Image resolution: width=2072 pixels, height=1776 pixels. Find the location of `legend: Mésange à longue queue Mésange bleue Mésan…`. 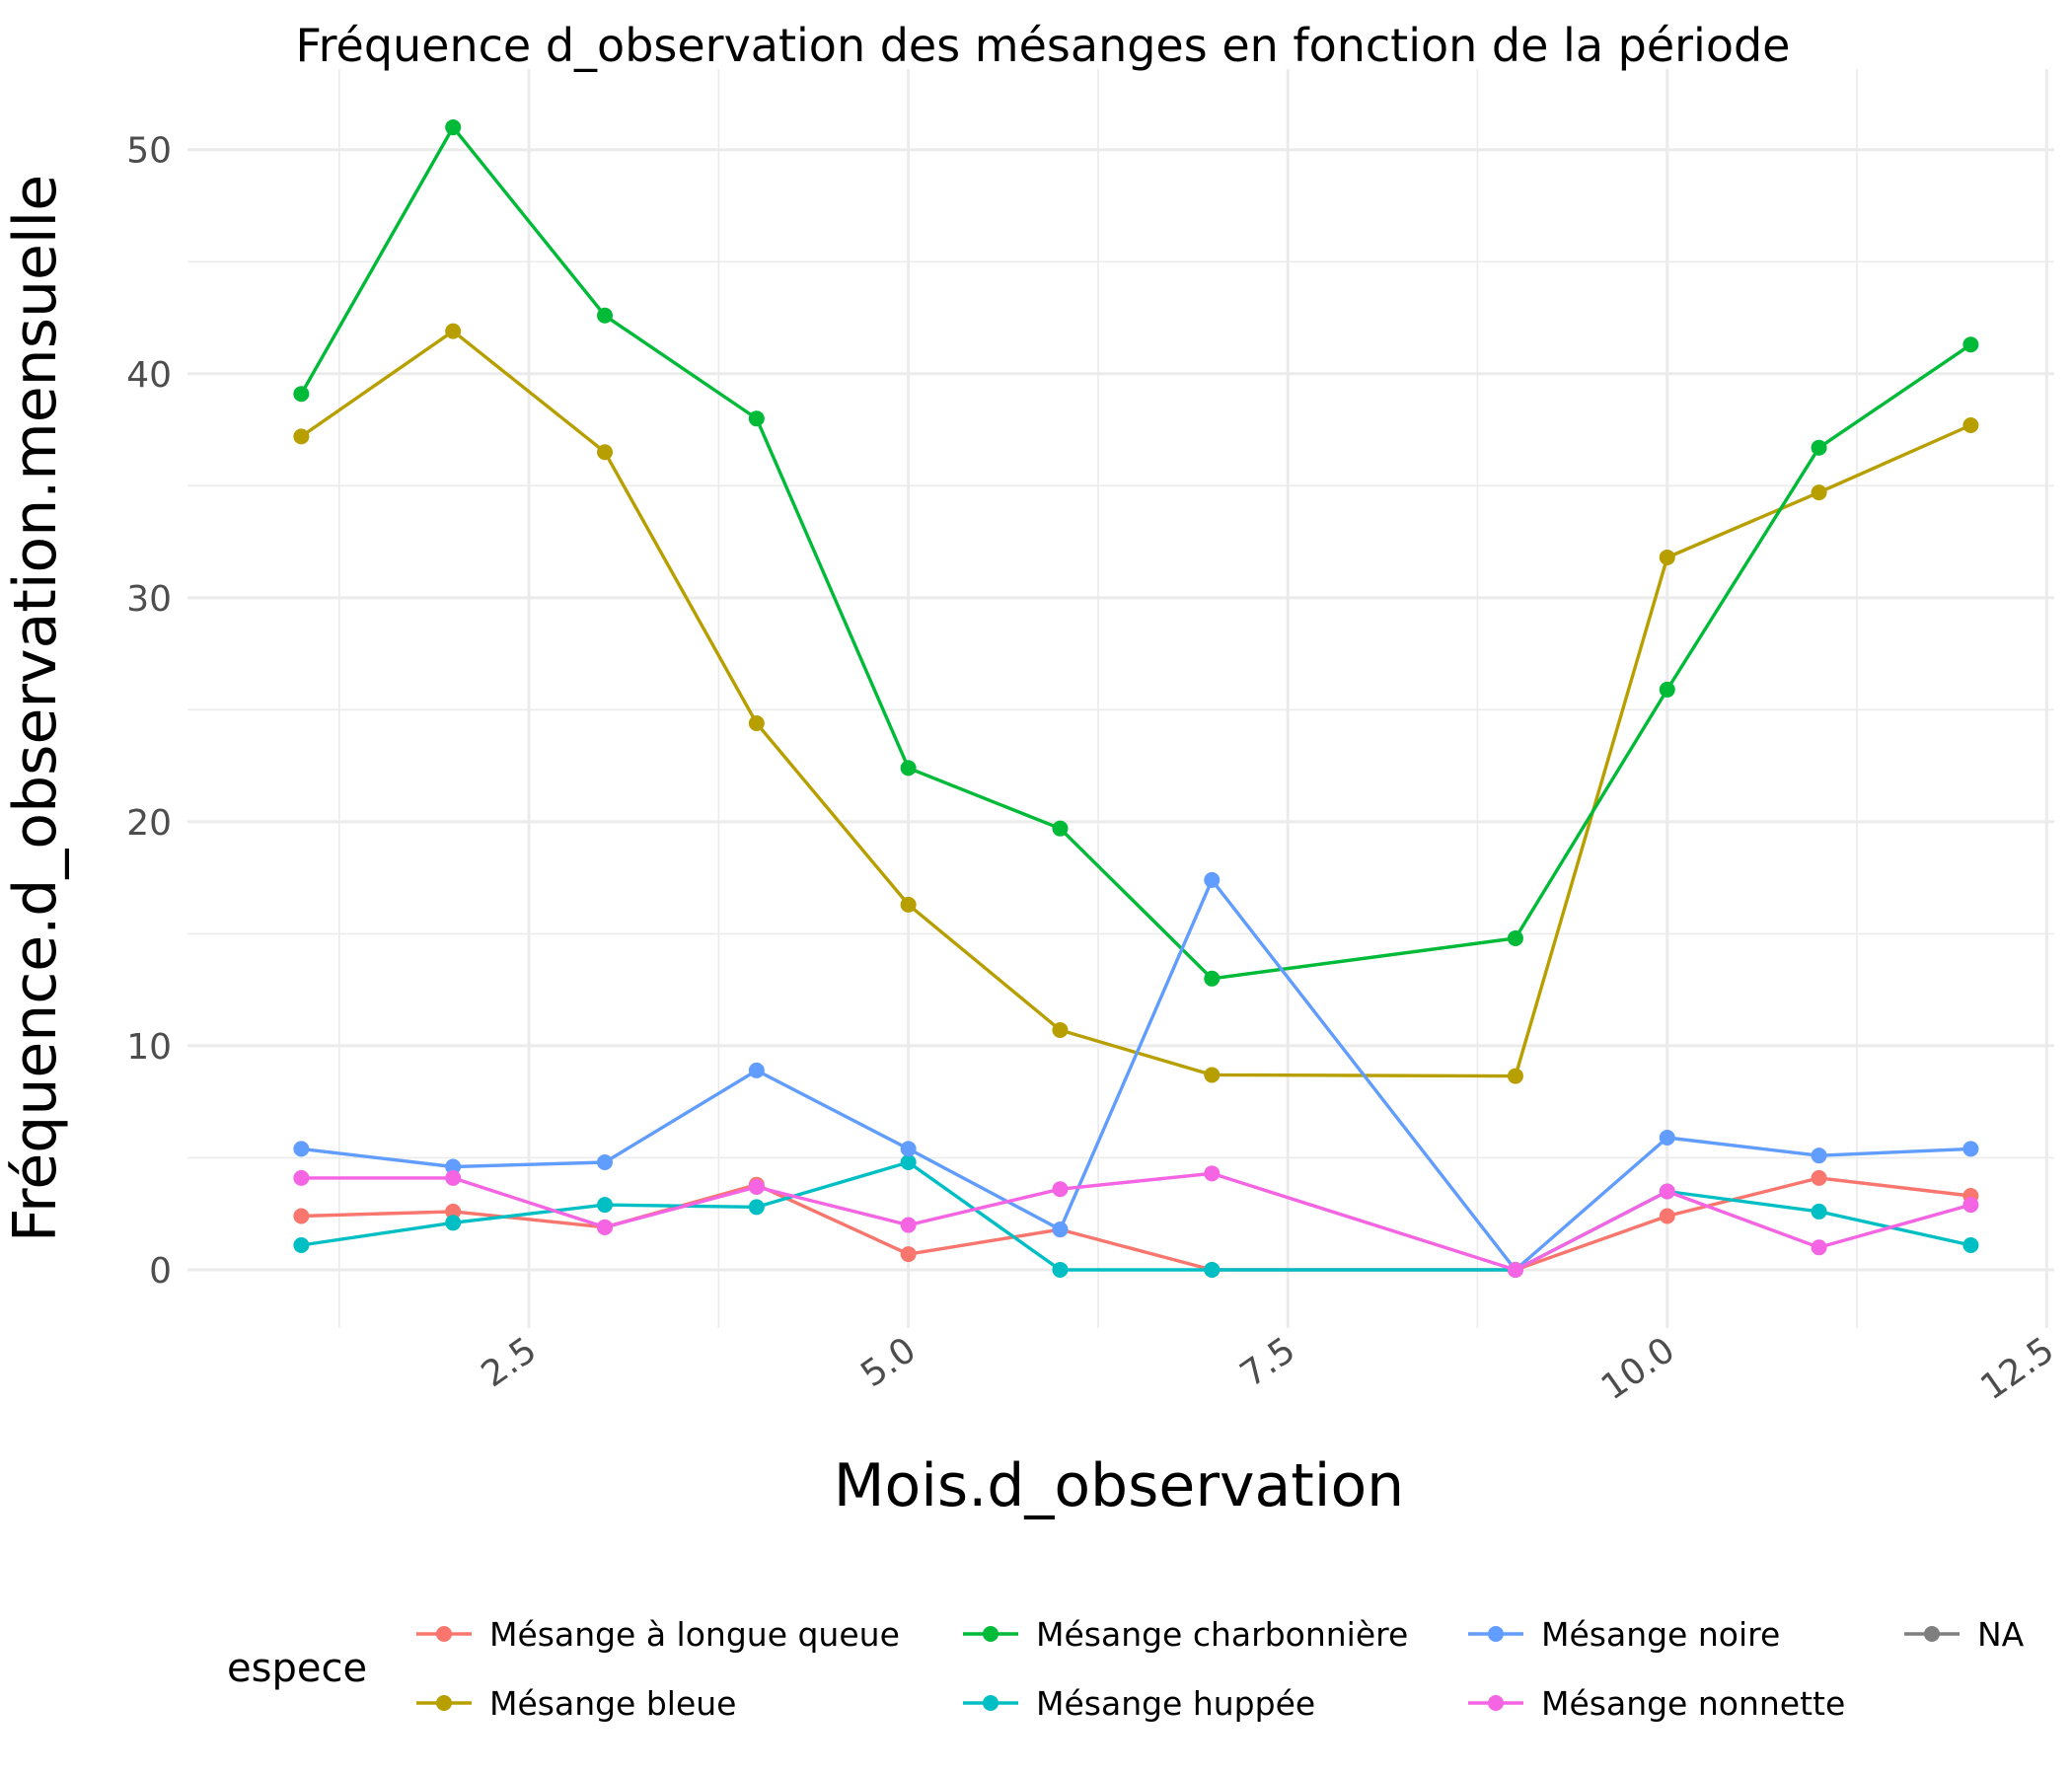

legend: Mésange à longue queue Mésange bleue Mésan… is located at coordinates (1221, 1669).